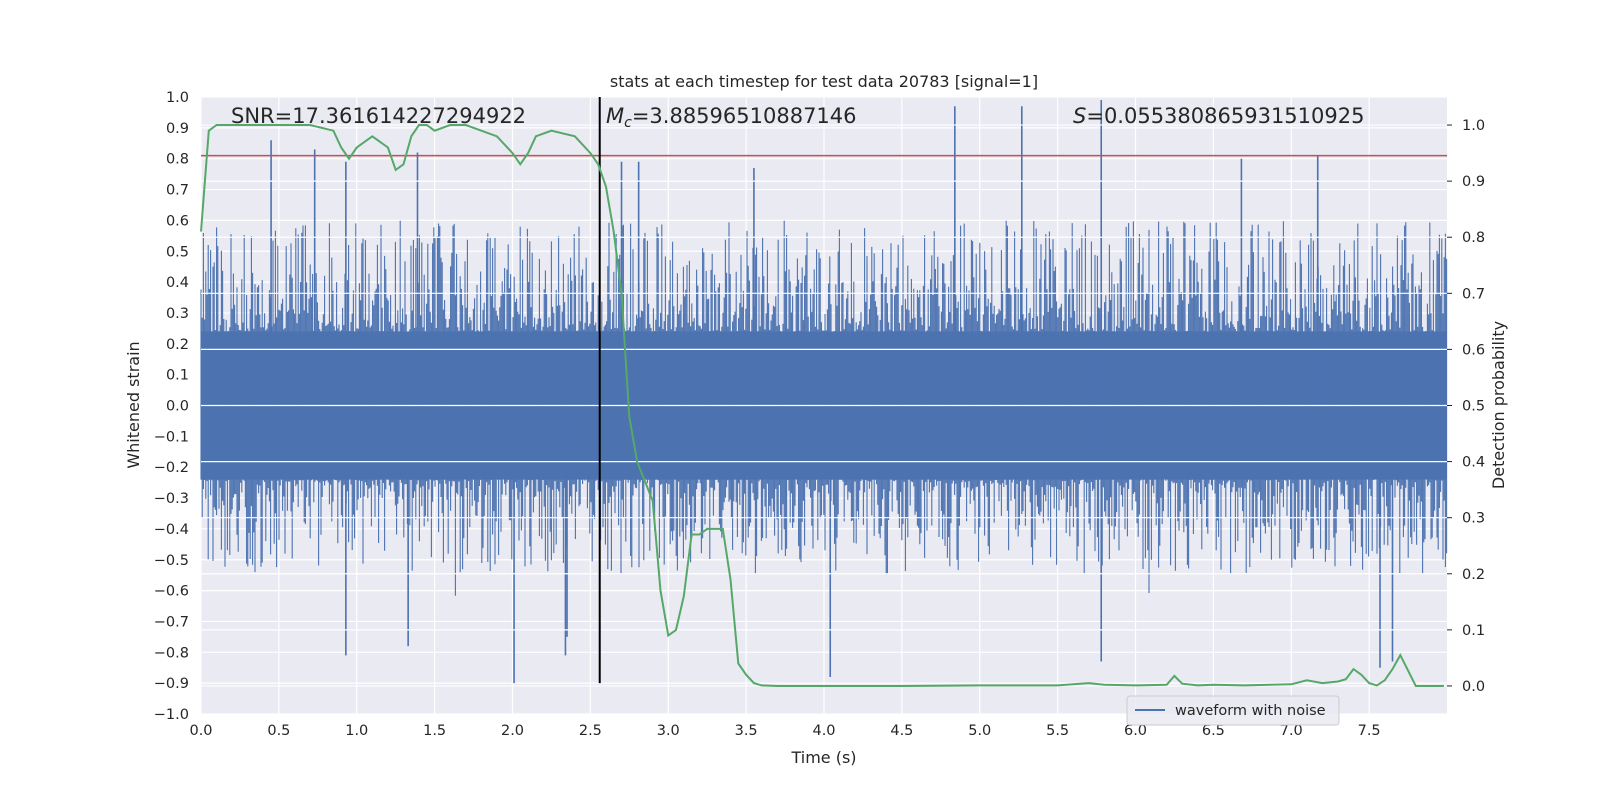 This screenshot has height=800, width=1600. I want to click on x-tick-label: 0.5, so click(278, 731).